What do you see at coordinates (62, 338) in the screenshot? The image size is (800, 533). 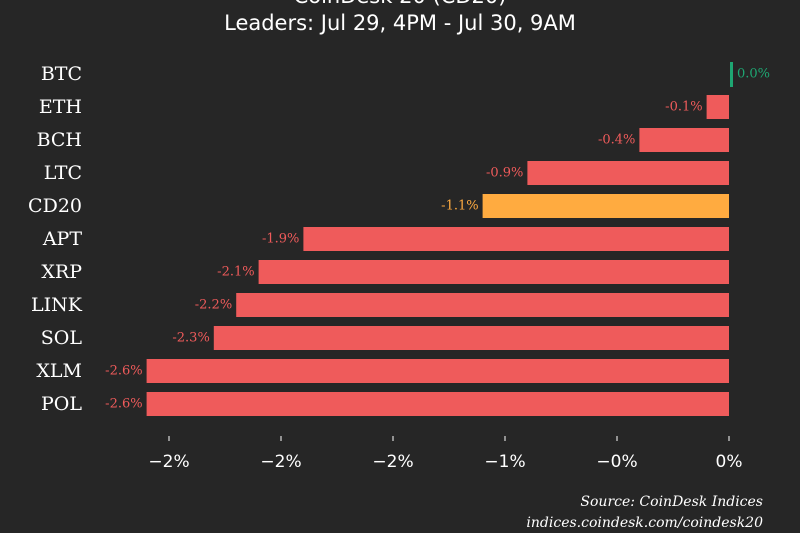 I see `category-label-sol: SOL` at bounding box center [62, 338].